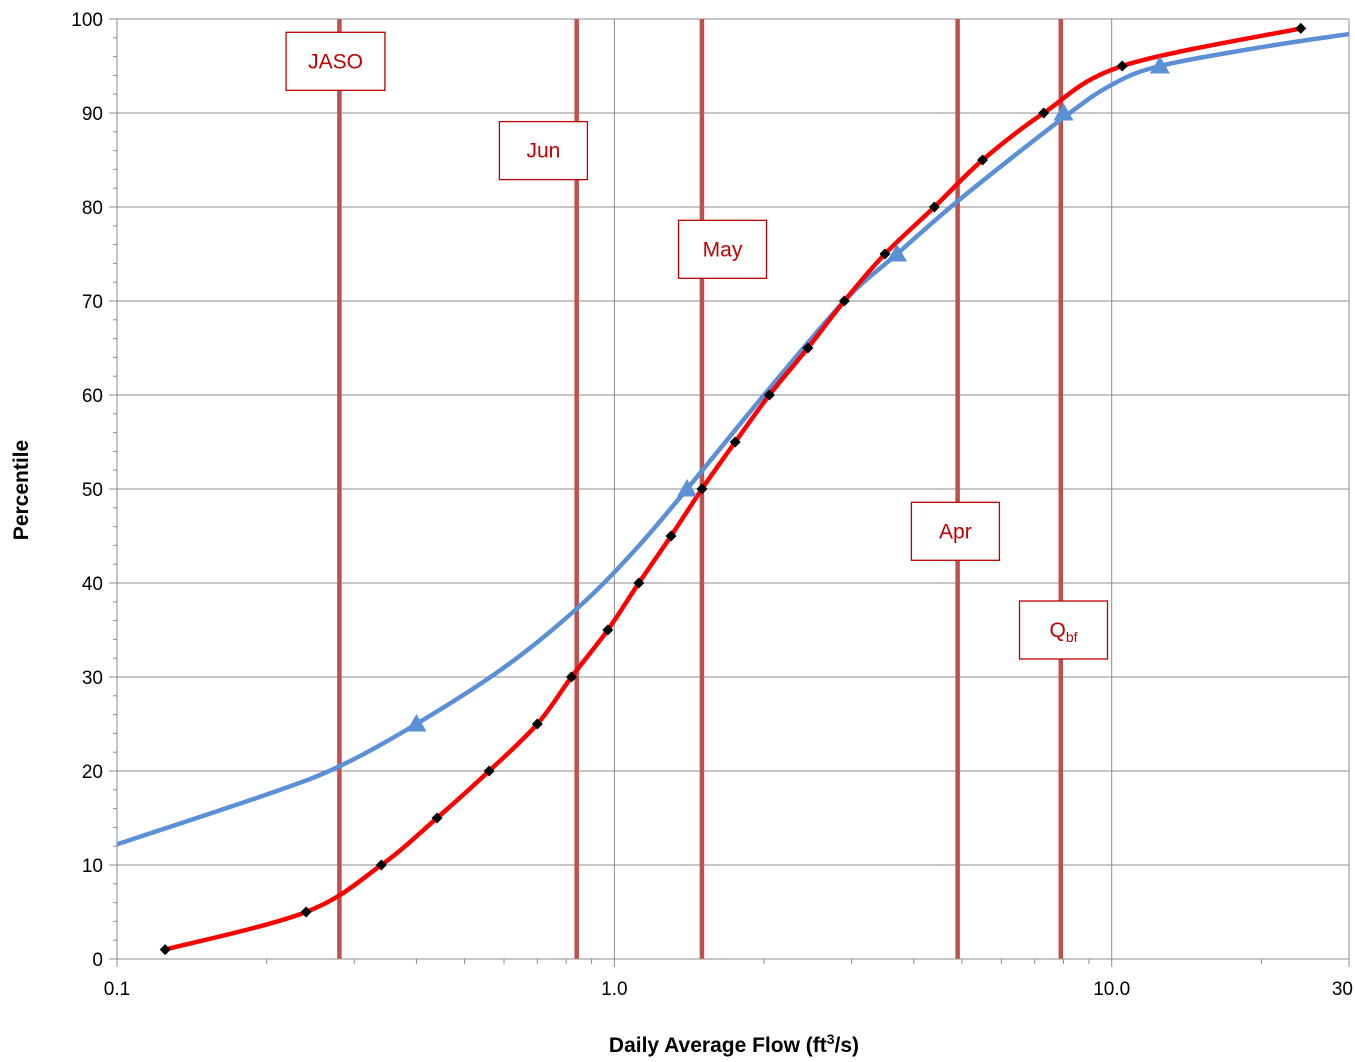  Describe the element at coordinates (1111, 989) in the screenshot. I see `x-tick-label: 10.0` at that location.